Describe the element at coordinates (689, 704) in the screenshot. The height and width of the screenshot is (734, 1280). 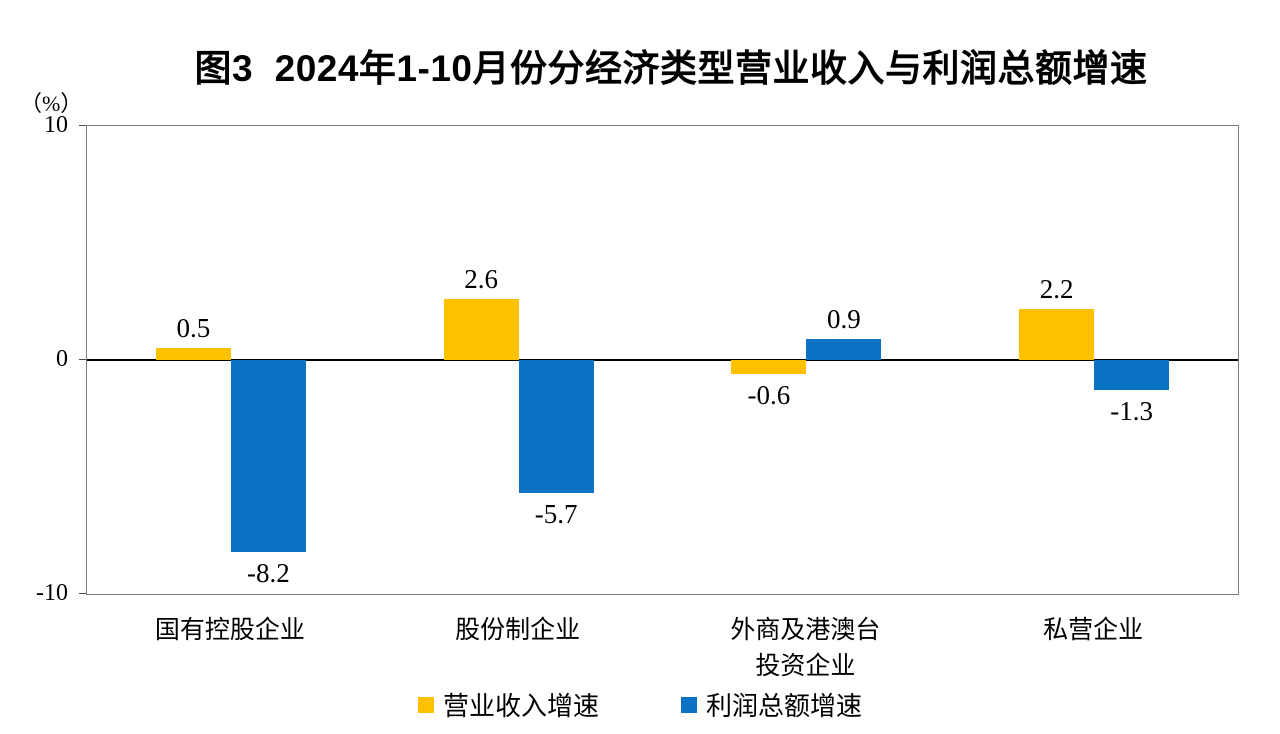
I see `profit-series-swatch` at that location.